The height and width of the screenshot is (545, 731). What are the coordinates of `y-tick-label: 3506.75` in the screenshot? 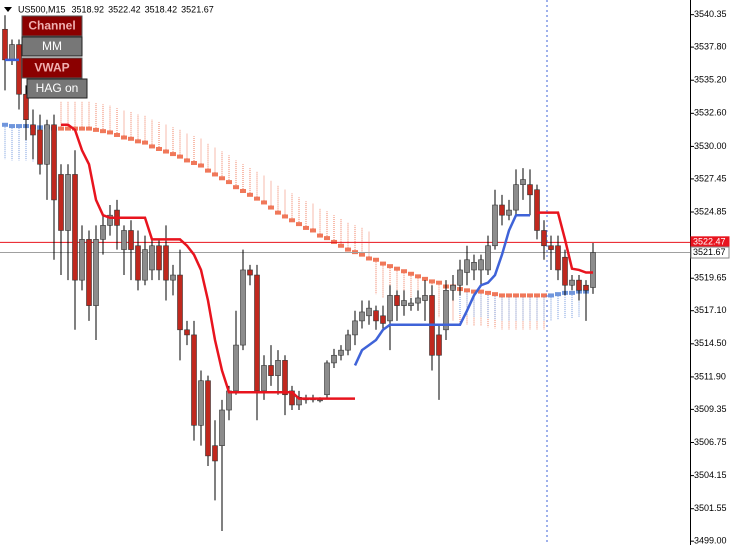 It's located at (710, 442).